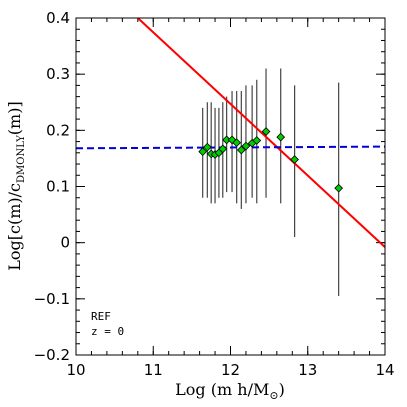 The image size is (407, 407). I want to click on data-points, so click(271, 160).